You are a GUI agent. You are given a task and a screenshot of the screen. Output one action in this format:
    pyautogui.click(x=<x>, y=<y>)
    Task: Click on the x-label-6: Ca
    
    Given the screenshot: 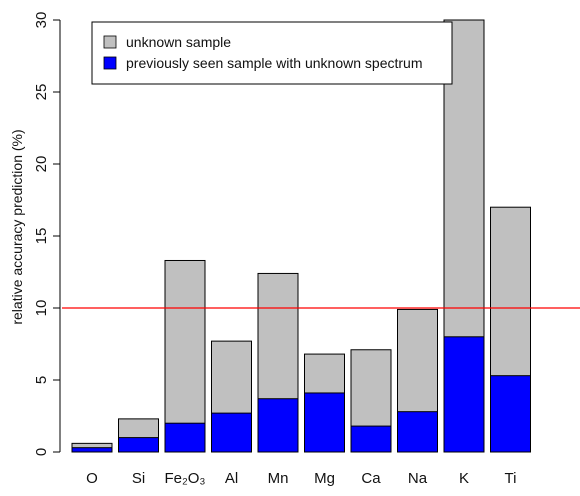 What is the action you would take?
    pyautogui.click(x=371, y=478)
    